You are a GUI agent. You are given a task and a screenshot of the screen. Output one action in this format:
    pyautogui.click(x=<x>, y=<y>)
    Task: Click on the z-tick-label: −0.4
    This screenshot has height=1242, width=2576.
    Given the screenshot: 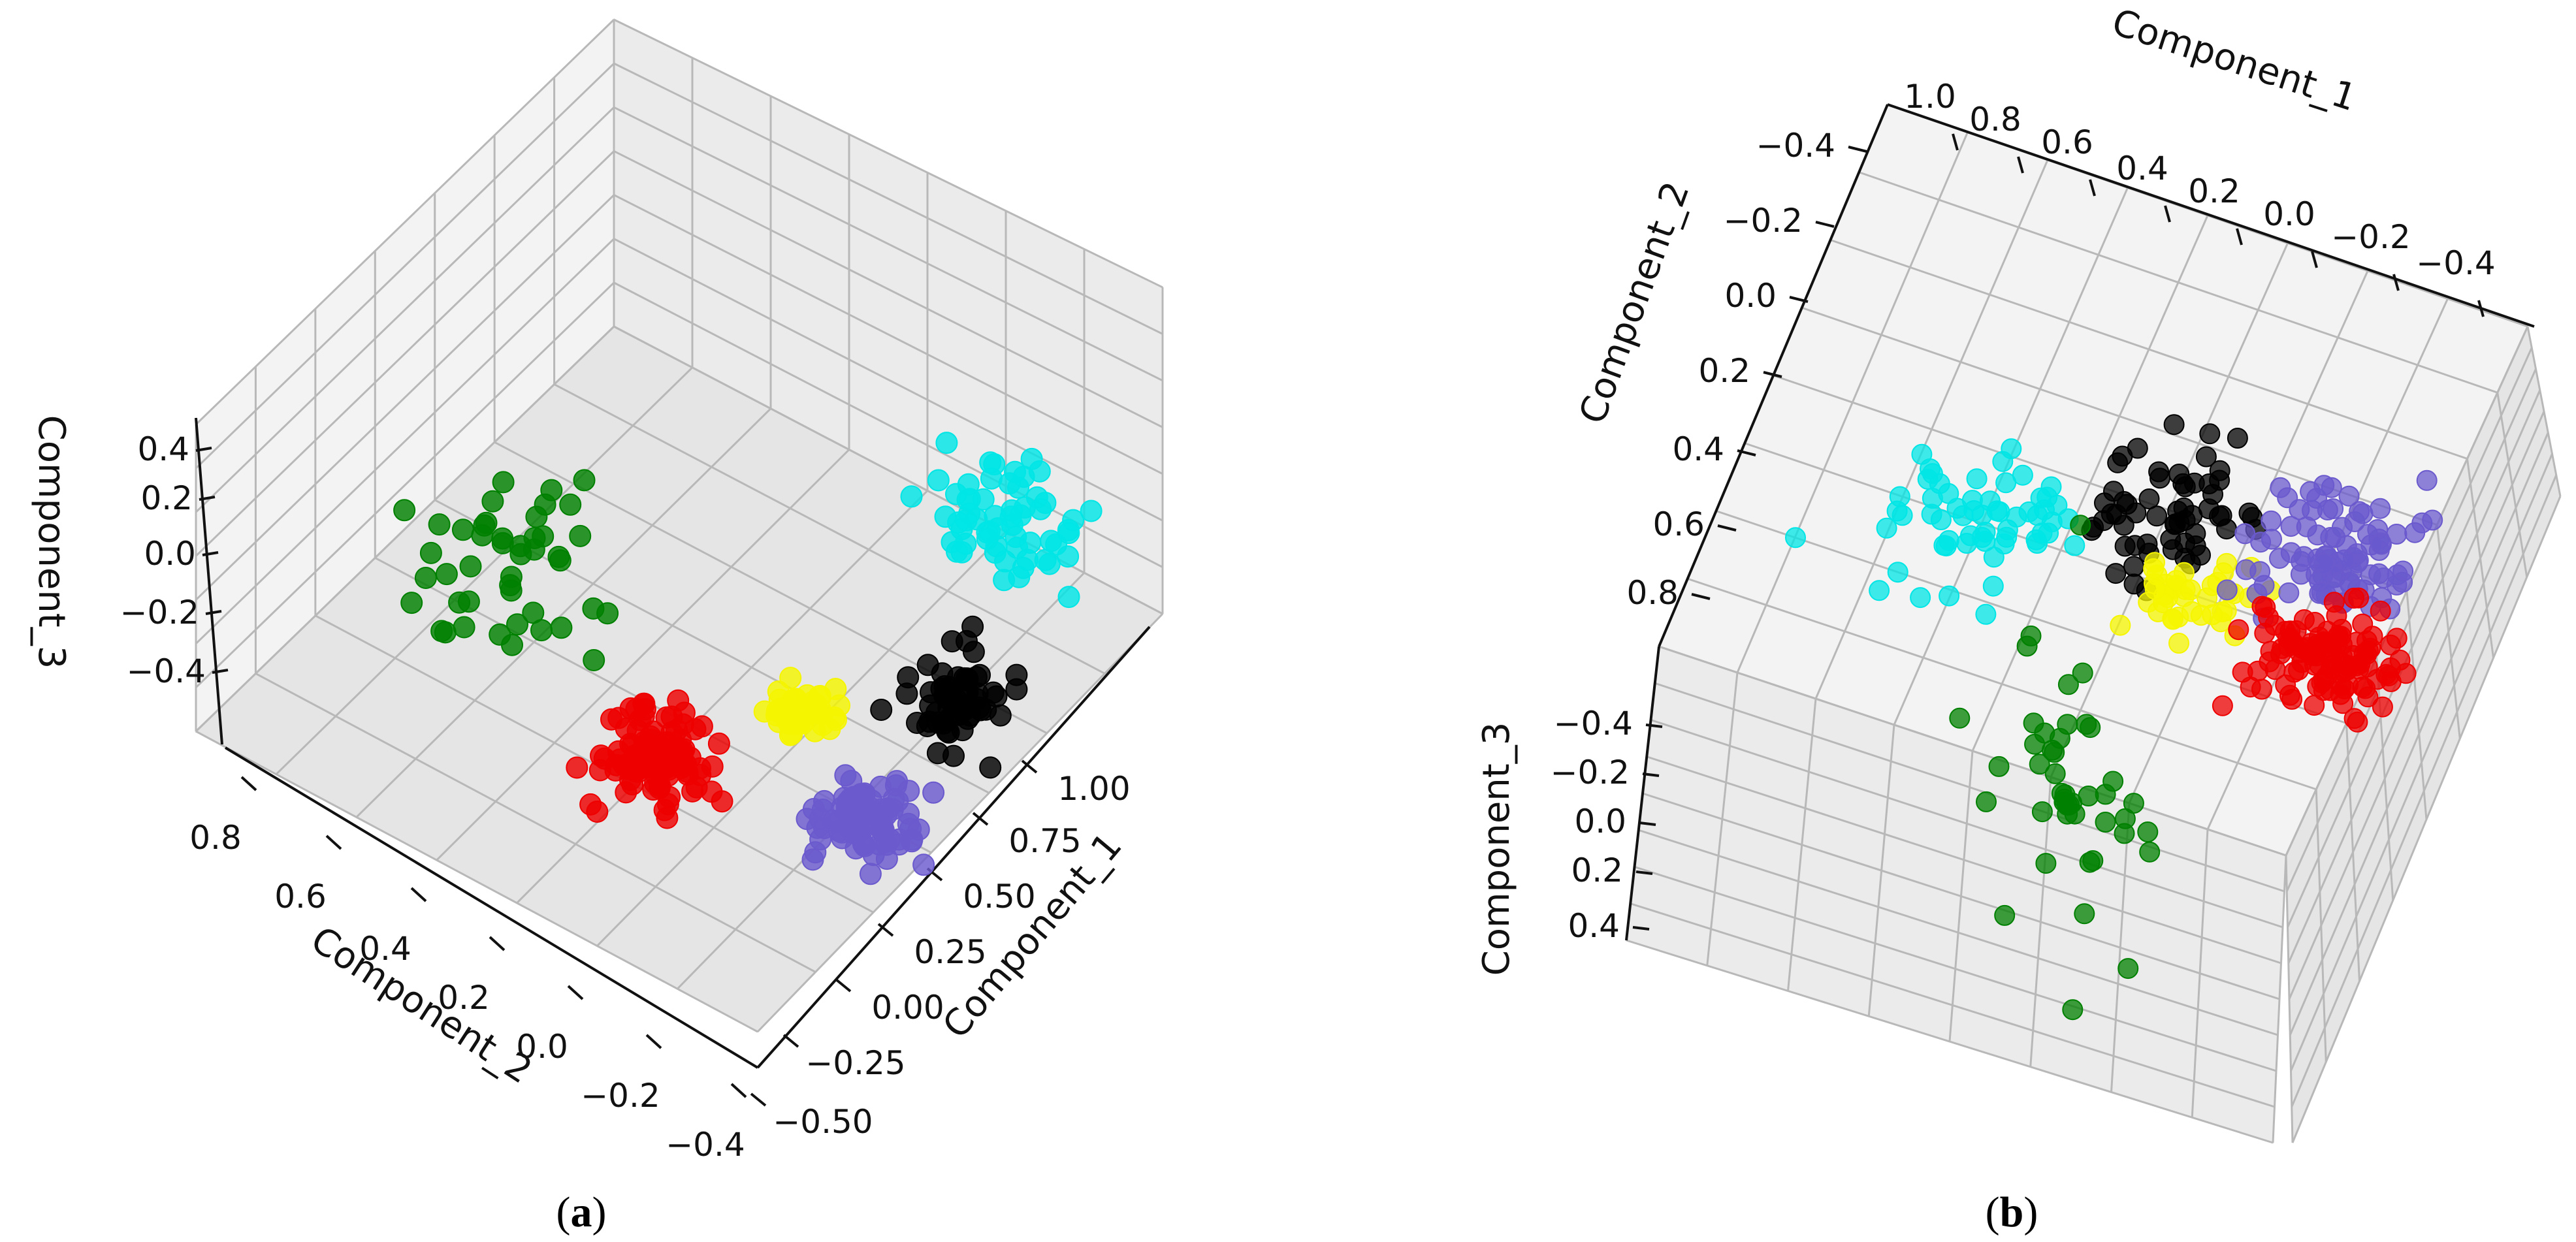 What is the action you would take?
    pyautogui.click(x=1593, y=723)
    